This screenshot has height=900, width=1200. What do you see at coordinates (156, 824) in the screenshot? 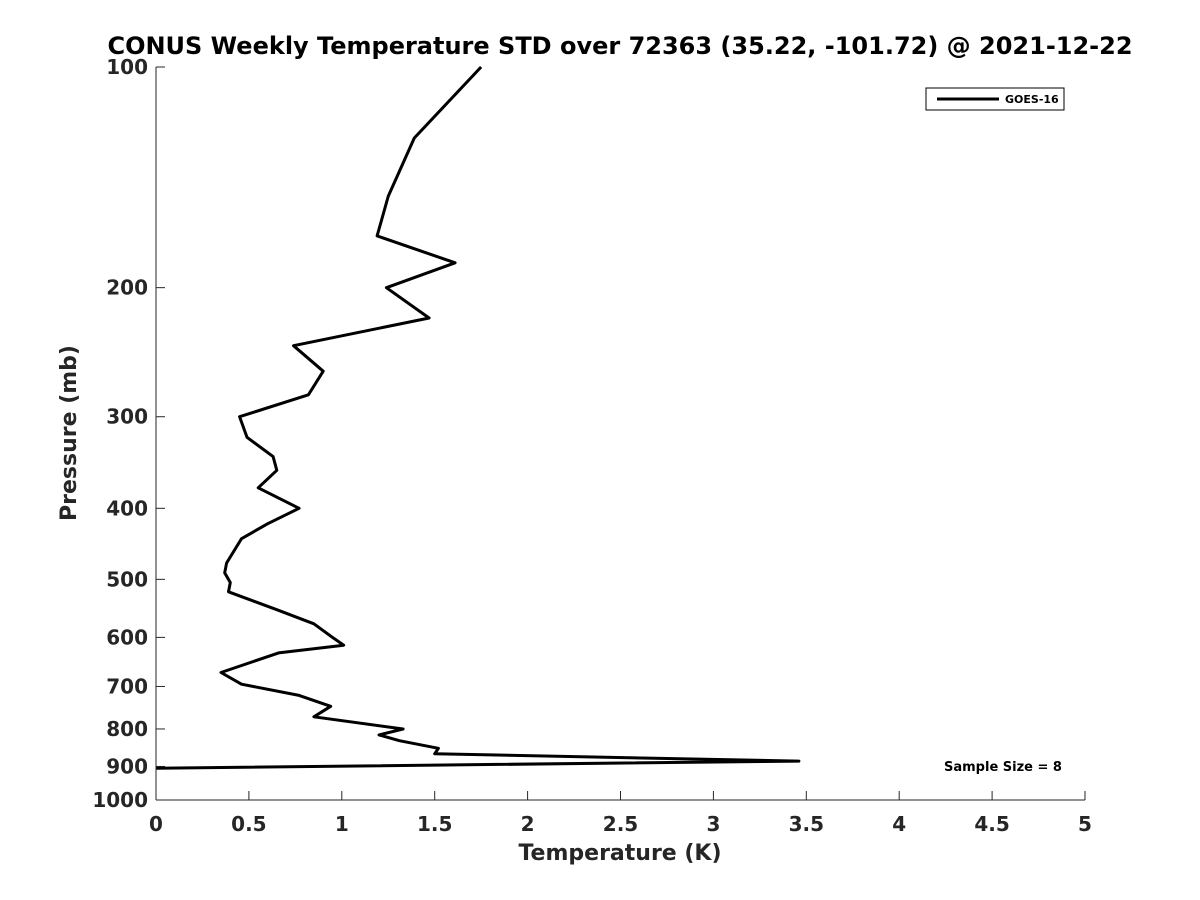
I see `x-tick-label: 0` at bounding box center [156, 824].